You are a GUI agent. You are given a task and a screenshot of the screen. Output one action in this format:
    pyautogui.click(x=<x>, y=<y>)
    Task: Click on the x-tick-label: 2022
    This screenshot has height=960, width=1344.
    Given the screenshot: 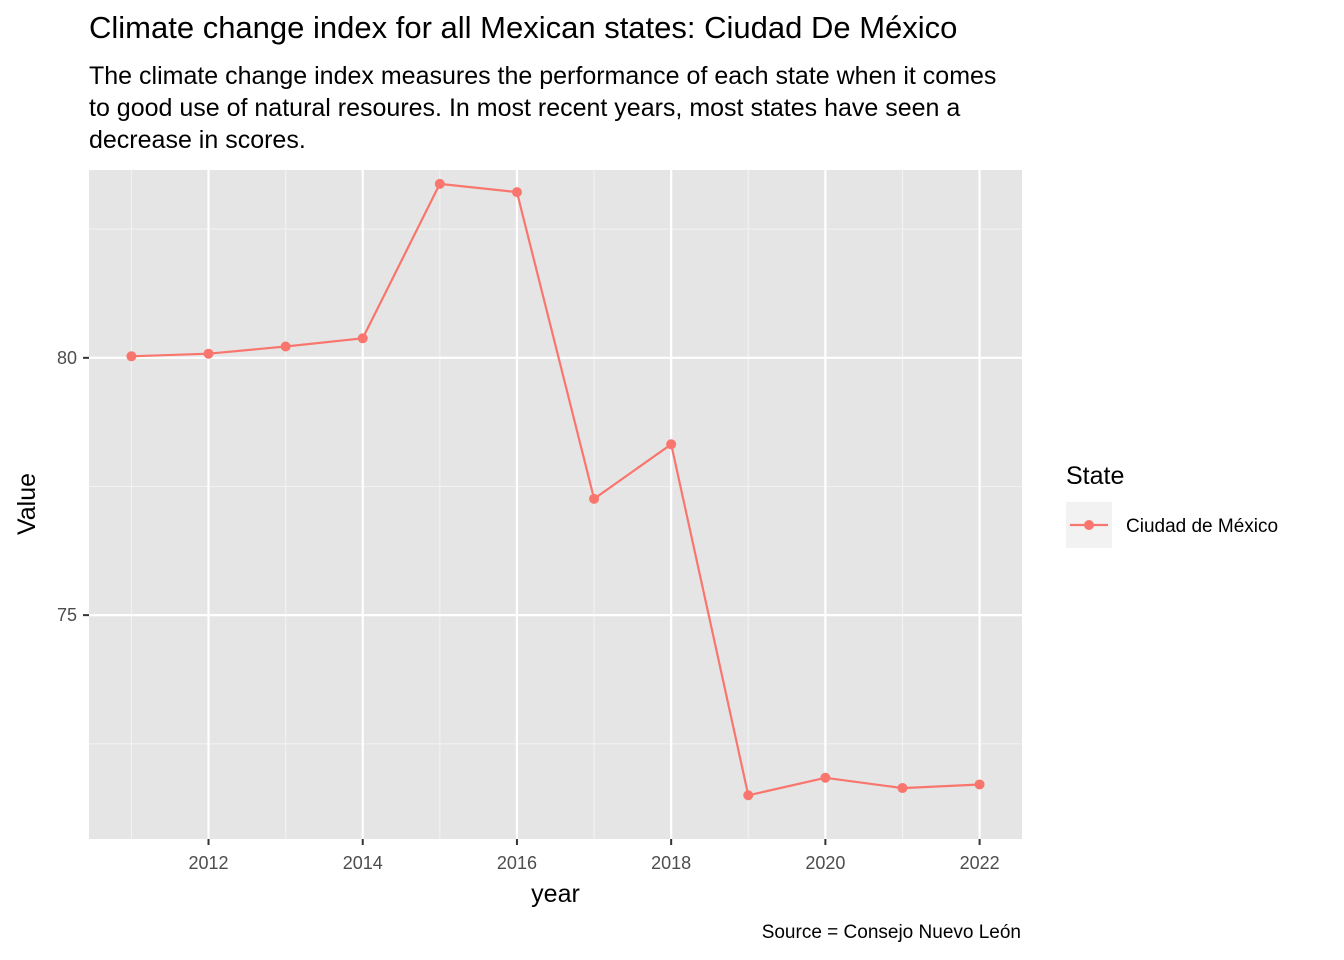 What is the action you would take?
    pyautogui.click(x=980, y=863)
    